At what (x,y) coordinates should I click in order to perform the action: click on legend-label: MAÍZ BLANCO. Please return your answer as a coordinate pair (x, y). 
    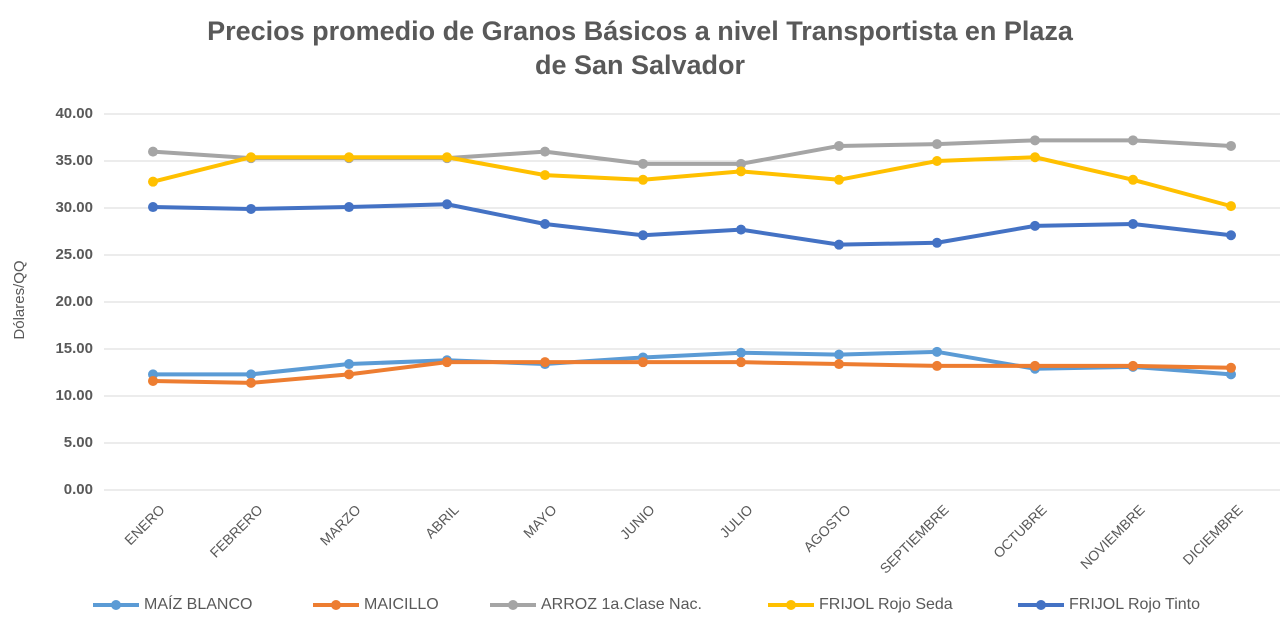
    Looking at the image, I should click on (198, 603).